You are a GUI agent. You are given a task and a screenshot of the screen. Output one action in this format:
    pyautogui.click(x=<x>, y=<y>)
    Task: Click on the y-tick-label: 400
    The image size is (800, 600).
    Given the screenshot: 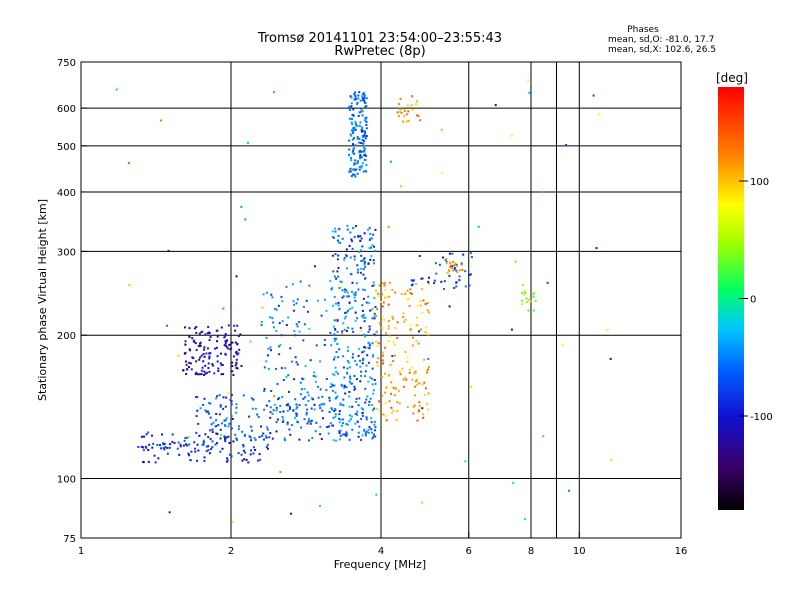 What is the action you would take?
    pyautogui.click(x=66, y=193)
    